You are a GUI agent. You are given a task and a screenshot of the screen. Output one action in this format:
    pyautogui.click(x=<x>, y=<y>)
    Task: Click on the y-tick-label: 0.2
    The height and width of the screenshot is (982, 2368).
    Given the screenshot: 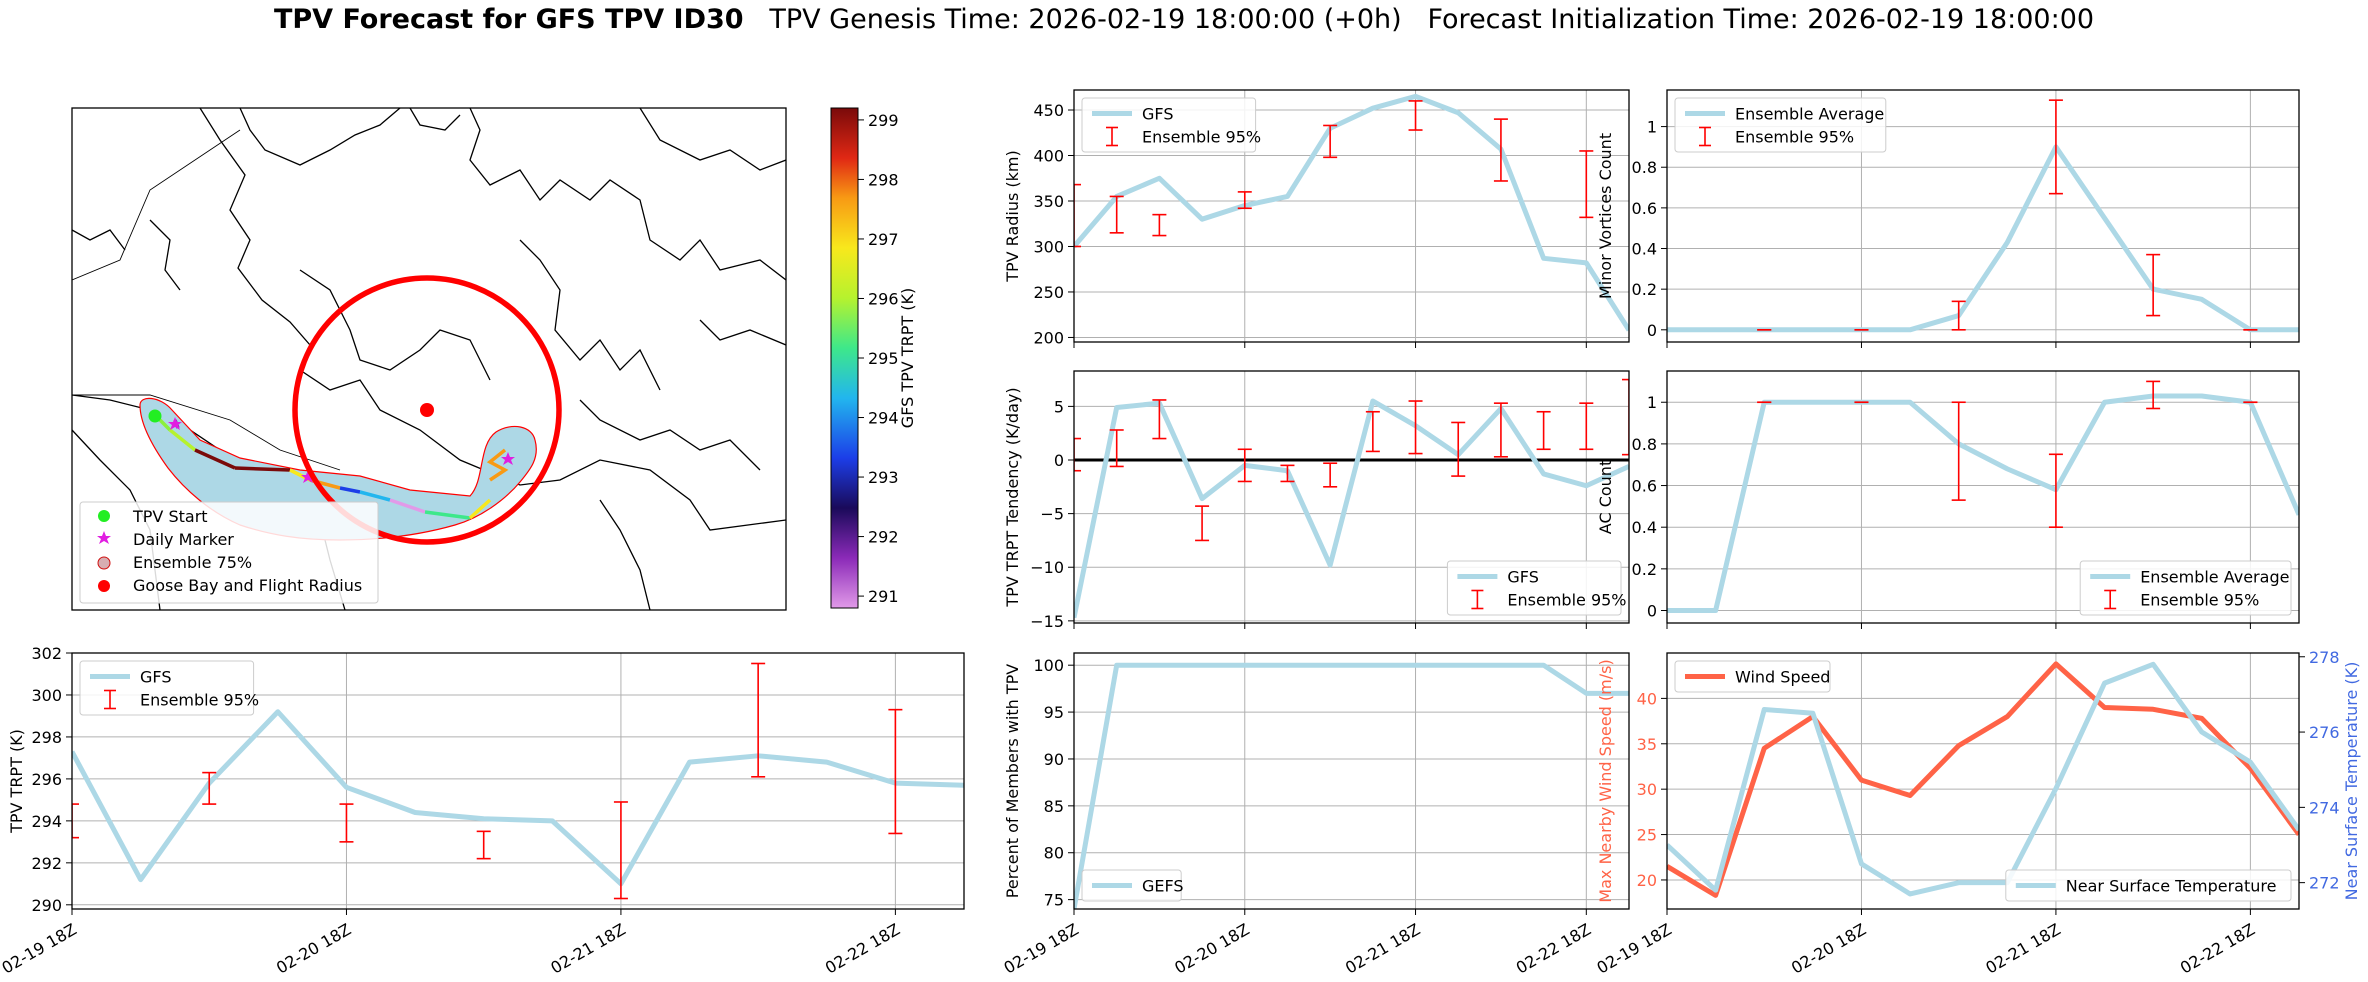 What is the action you would take?
    pyautogui.click(x=1644, y=289)
    